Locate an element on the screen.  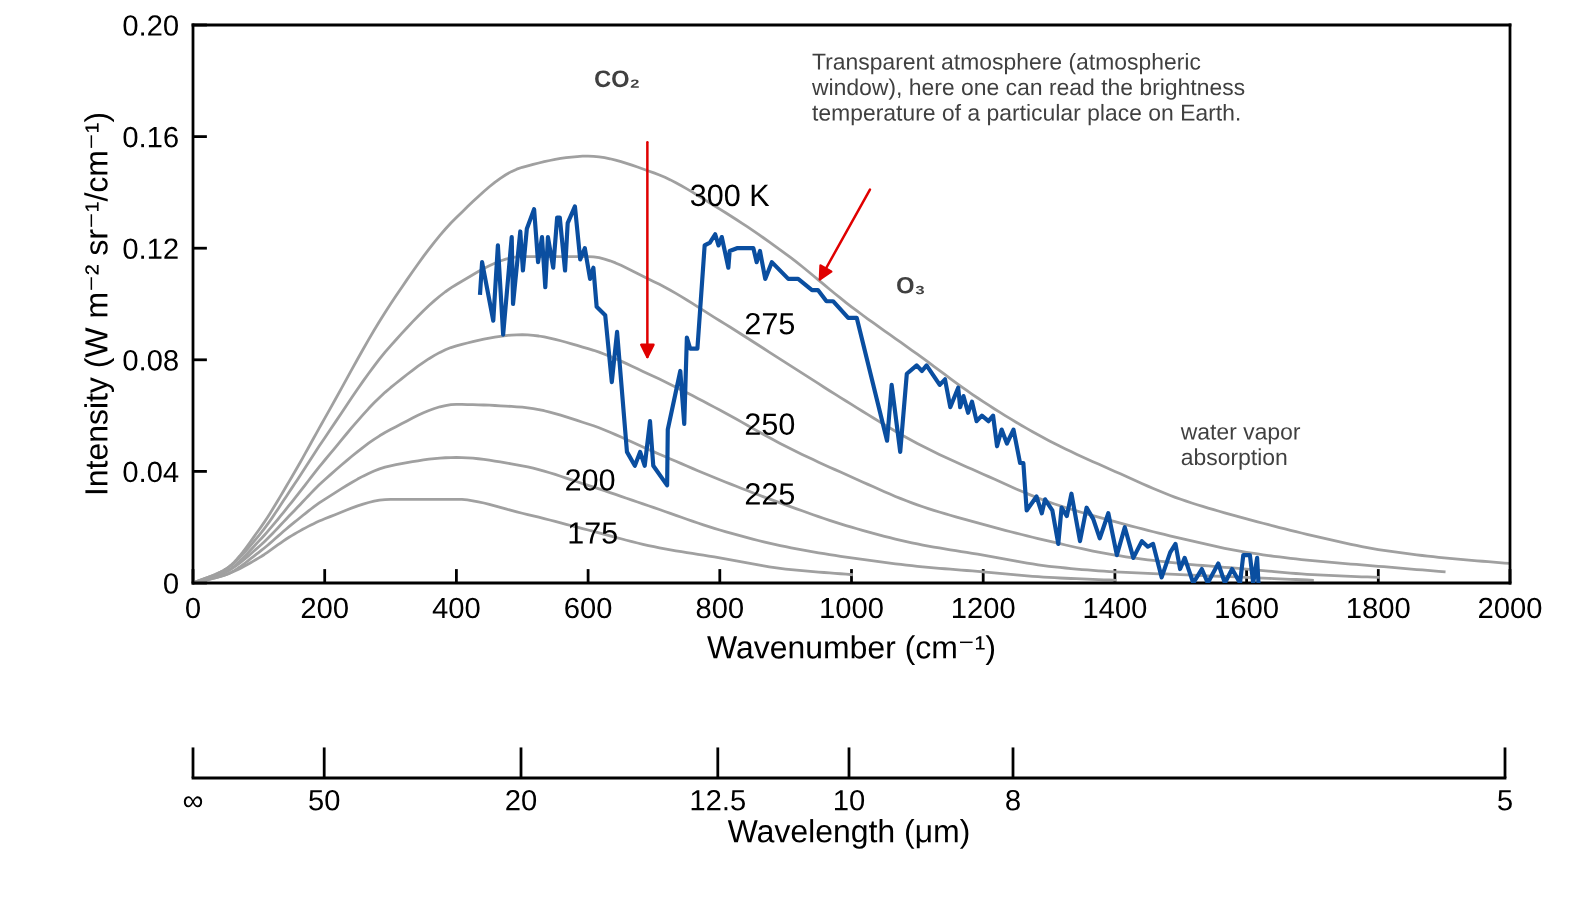
y-tick-label: 0.12 is located at coordinates (150, 249).